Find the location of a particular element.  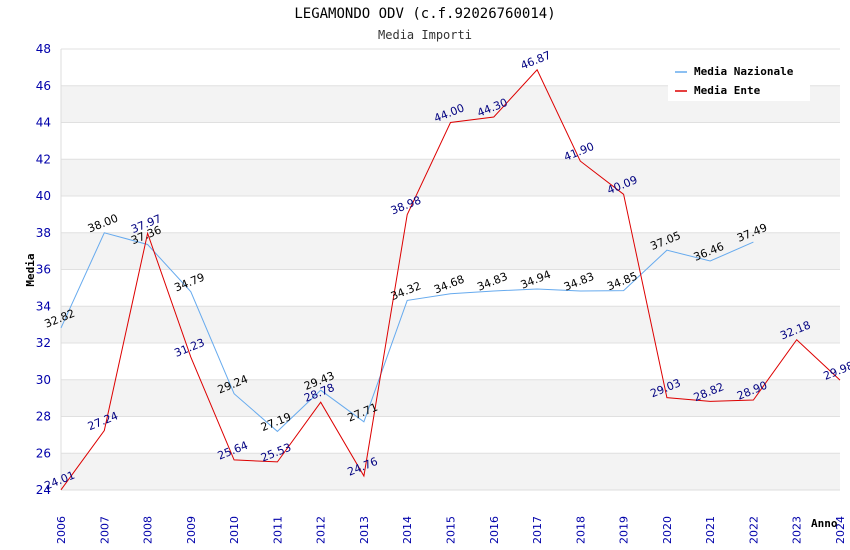

y-tick-label: 40 is located at coordinates (43, 196).